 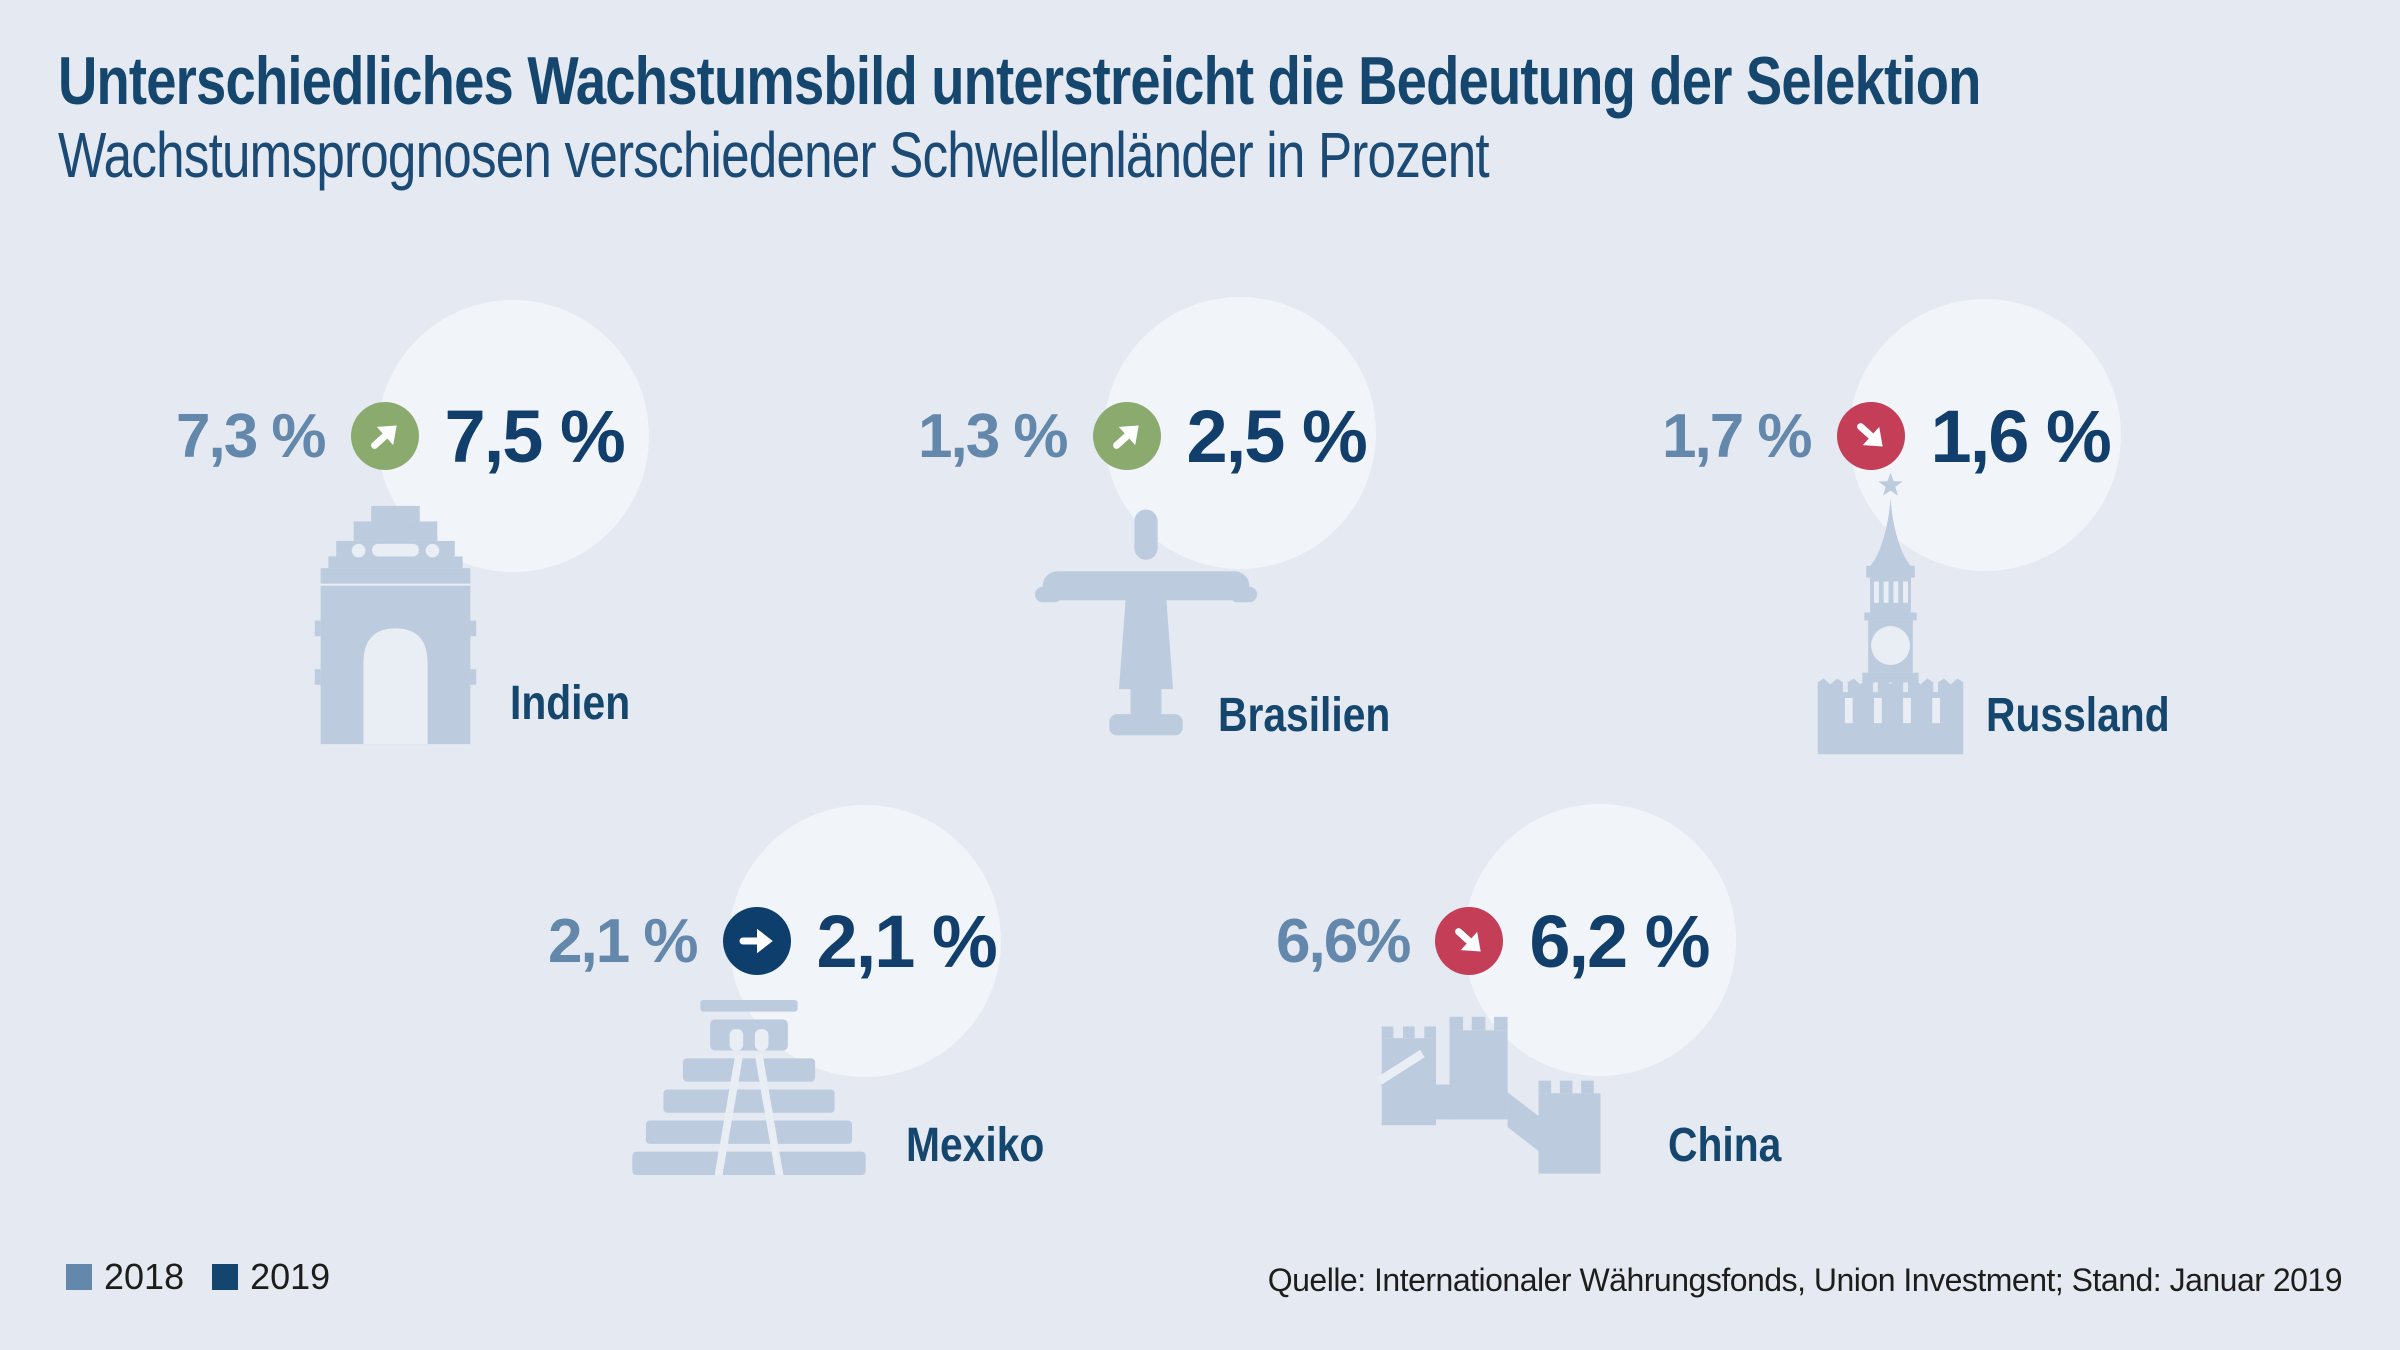 I want to click on value-2019: 6,2 %, so click(x=1619, y=941).